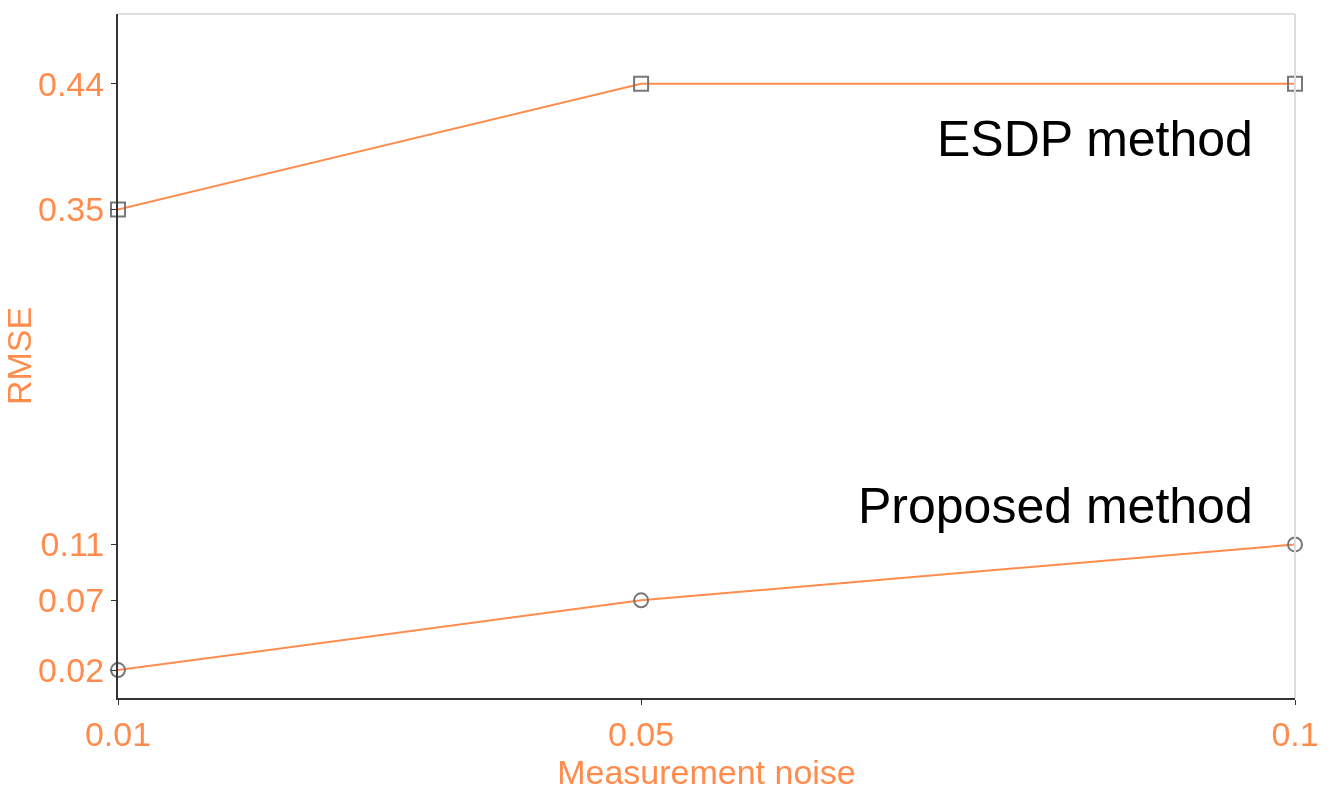 The width and height of the screenshot is (1340, 791). I want to click on series-label: ESDP method, so click(1095, 139).